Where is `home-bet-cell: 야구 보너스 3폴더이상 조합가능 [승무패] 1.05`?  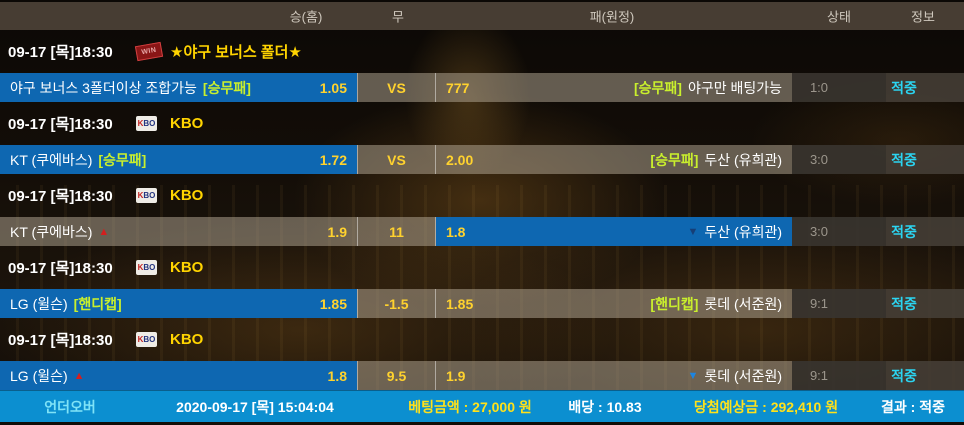
home-bet-cell: 야구 보너스 3폴더이상 조합가능 [승무패] 1.05 is located at coordinates (178, 87).